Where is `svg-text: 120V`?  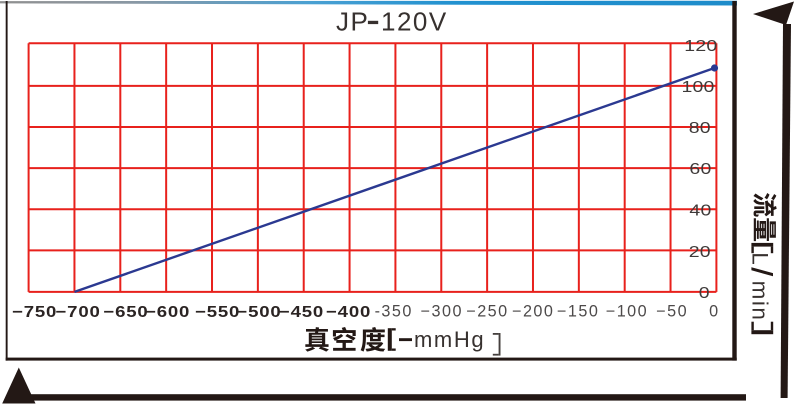
svg-text: 120V is located at coordinates (414, 22).